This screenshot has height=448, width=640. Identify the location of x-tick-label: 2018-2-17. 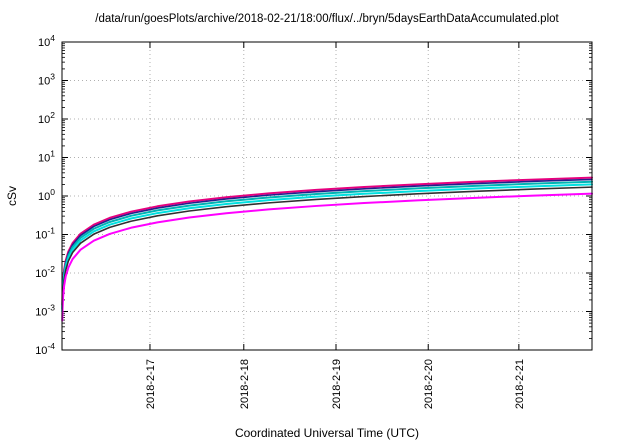
(151, 384).